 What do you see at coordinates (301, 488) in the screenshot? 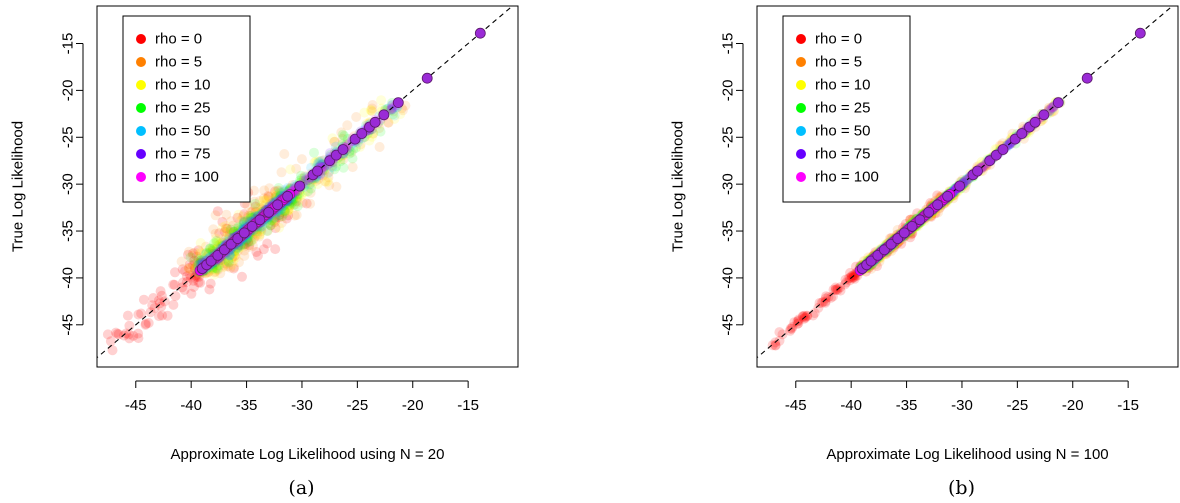
I see `panel-label: (a)` at bounding box center [301, 488].